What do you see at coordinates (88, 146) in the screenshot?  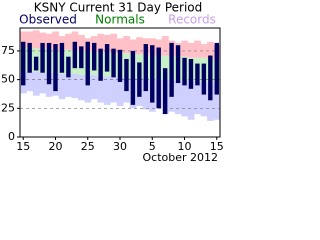 I see `x-tick-label: 25` at bounding box center [88, 146].